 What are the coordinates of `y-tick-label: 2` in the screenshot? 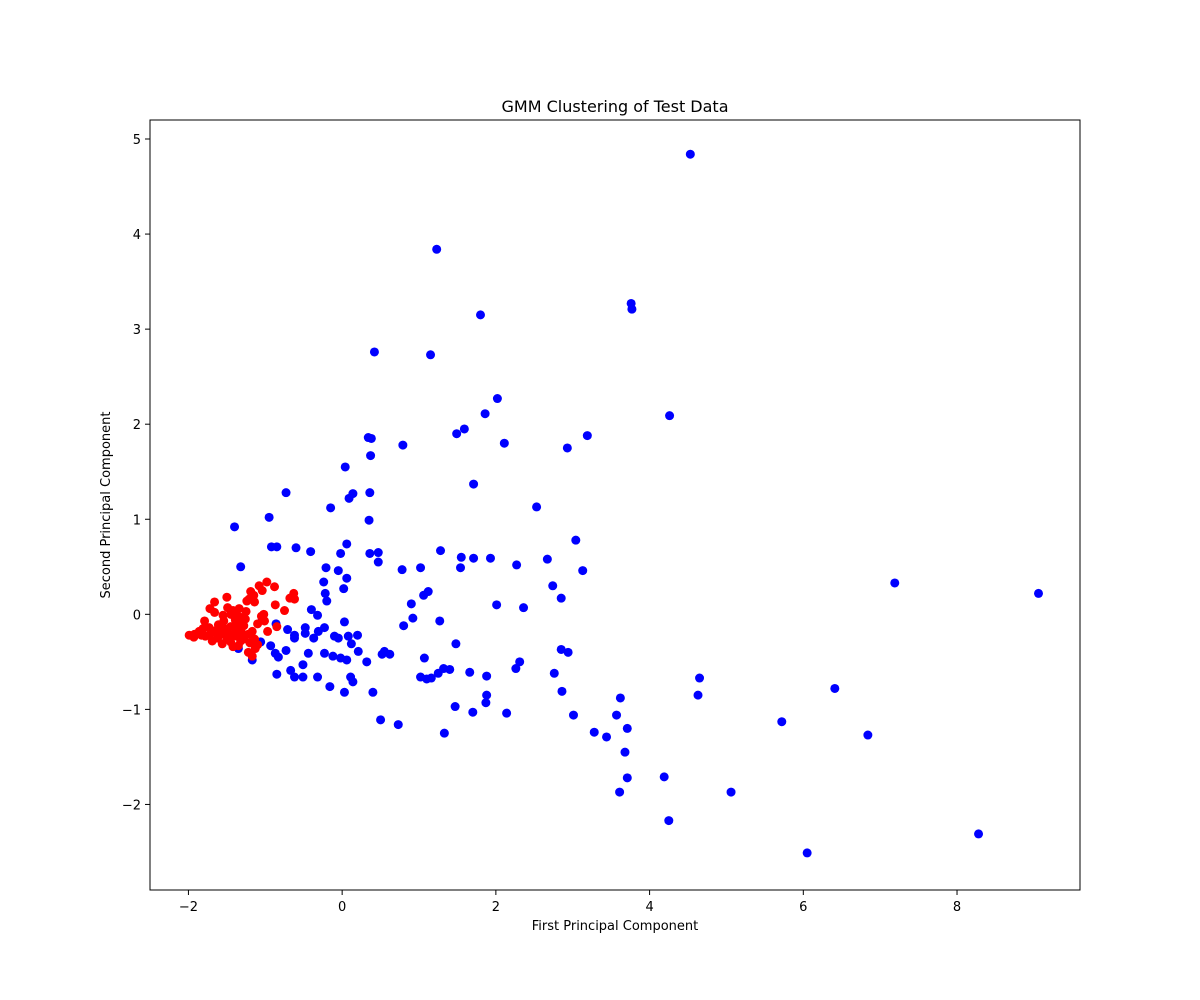 It's located at (137, 425).